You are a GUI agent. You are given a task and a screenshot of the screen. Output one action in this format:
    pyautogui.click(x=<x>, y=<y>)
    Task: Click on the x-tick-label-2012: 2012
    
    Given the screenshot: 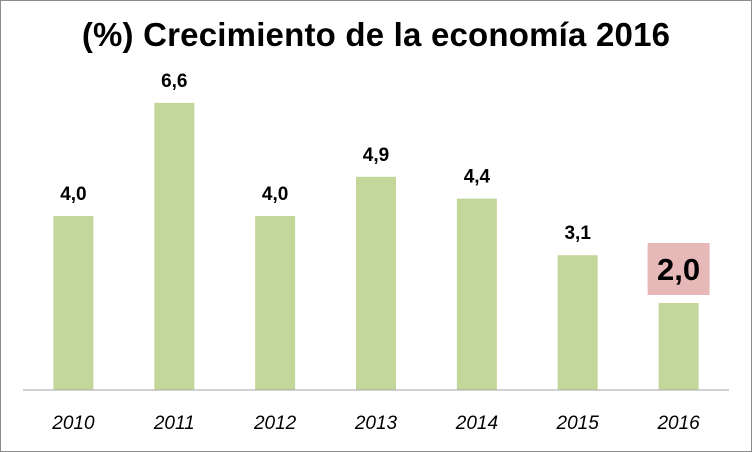 What is the action you would take?
    pyautogui.click(x=275, y=423)
    